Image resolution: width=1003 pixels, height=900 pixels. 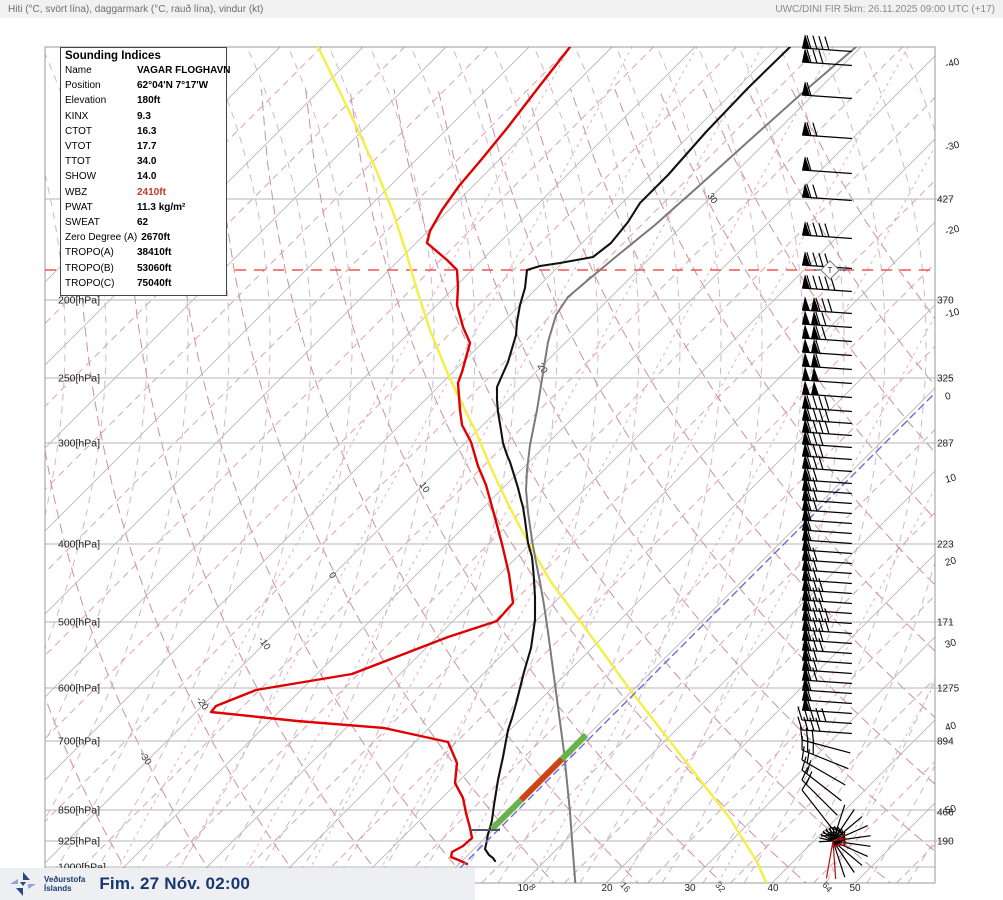 What do you see at coordinates (951, 562) in the screenshot?
I see `right-temperature-label: 20` at bounding box center [951, 562].